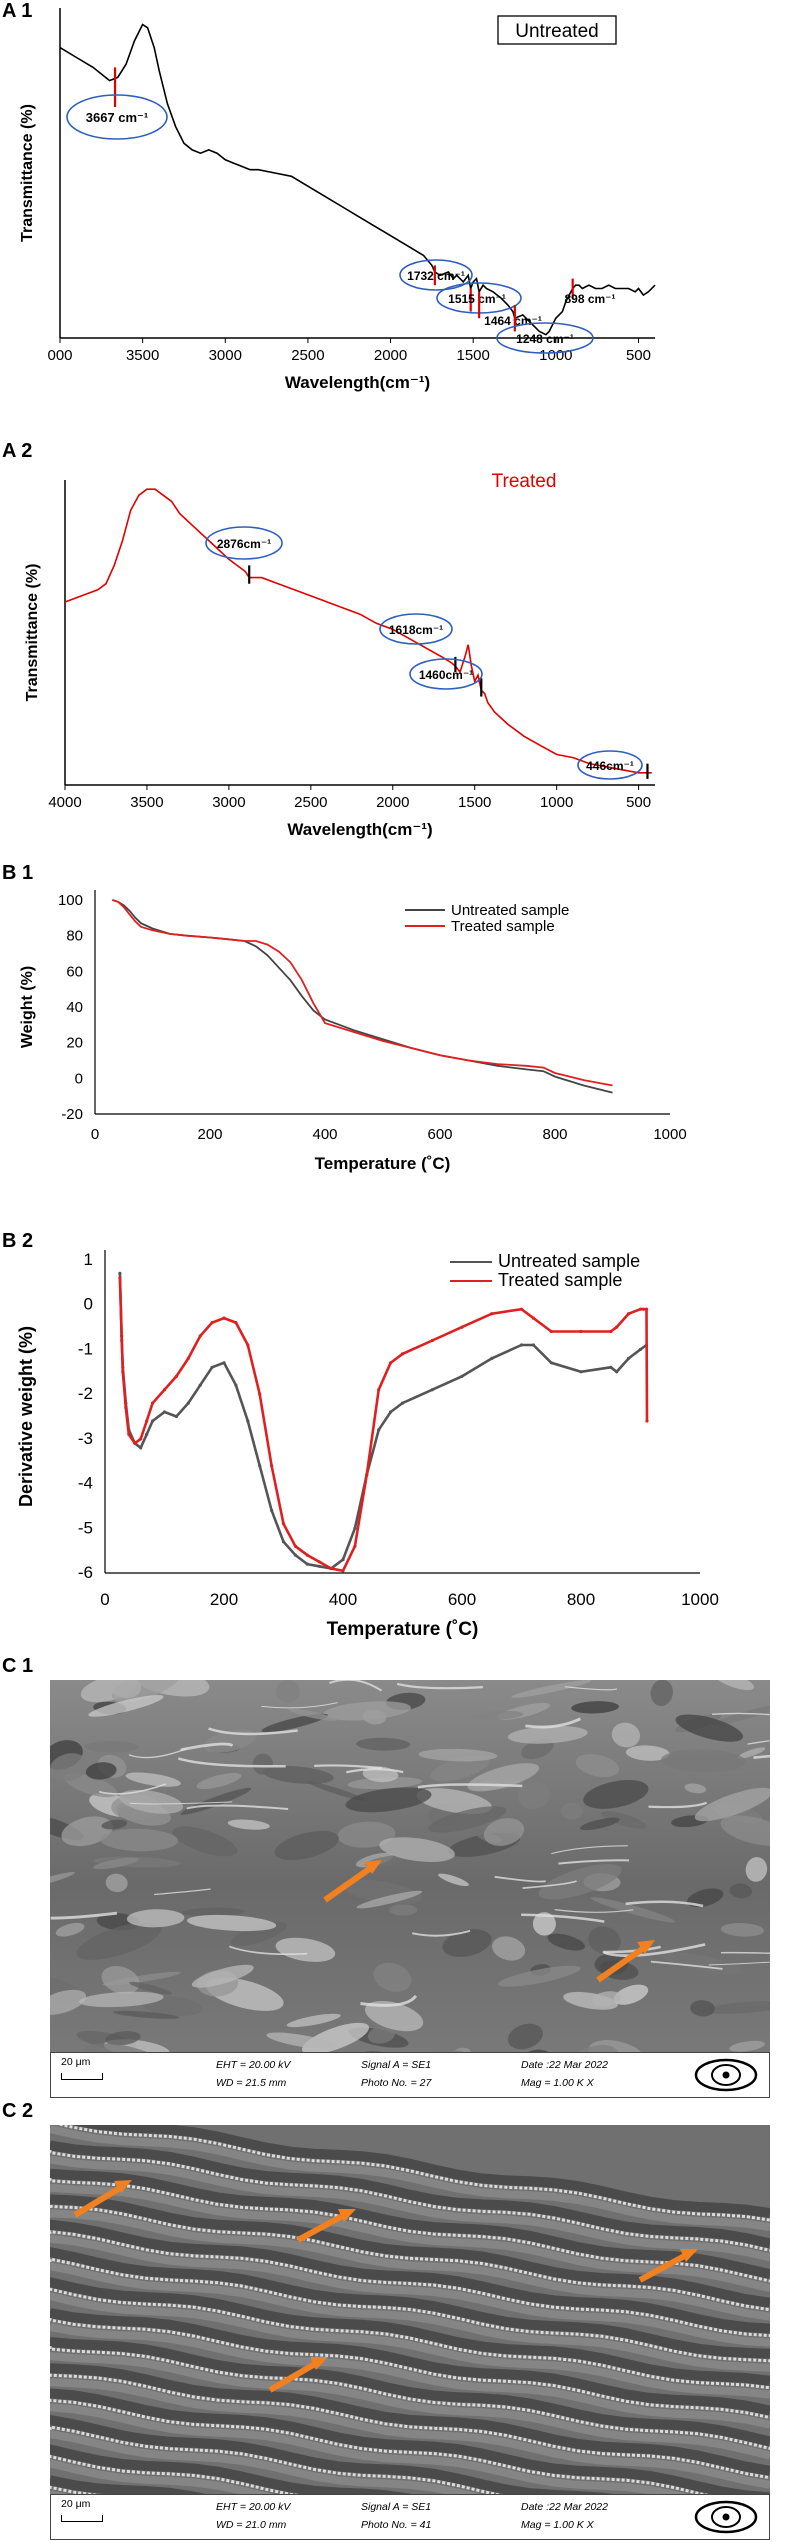 The image size is (797, 2542). Describe the element at coordinates (85, 1483) in the screenshot. I see `y-tick-label: -4` at that location.